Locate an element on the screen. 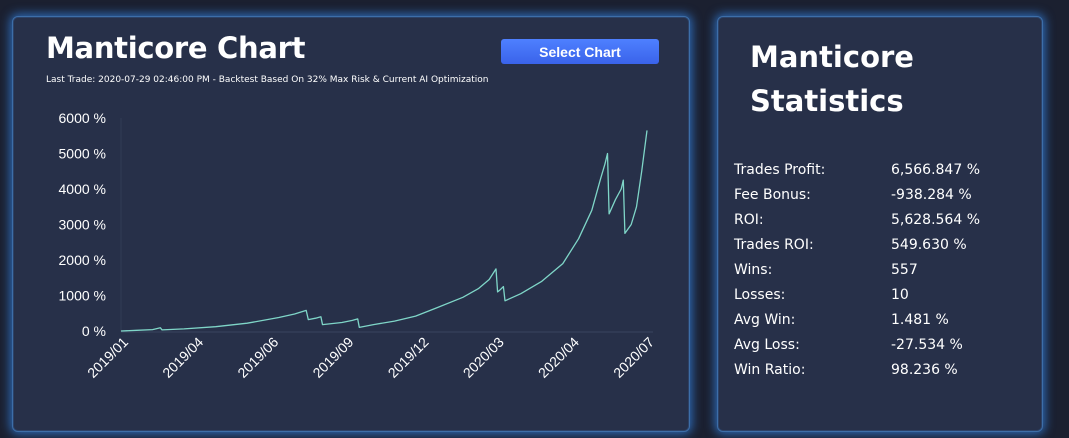 This screenshot has height=438, width=1069. stat-value: 5,628.564 % is located at coordinates (936, 219).